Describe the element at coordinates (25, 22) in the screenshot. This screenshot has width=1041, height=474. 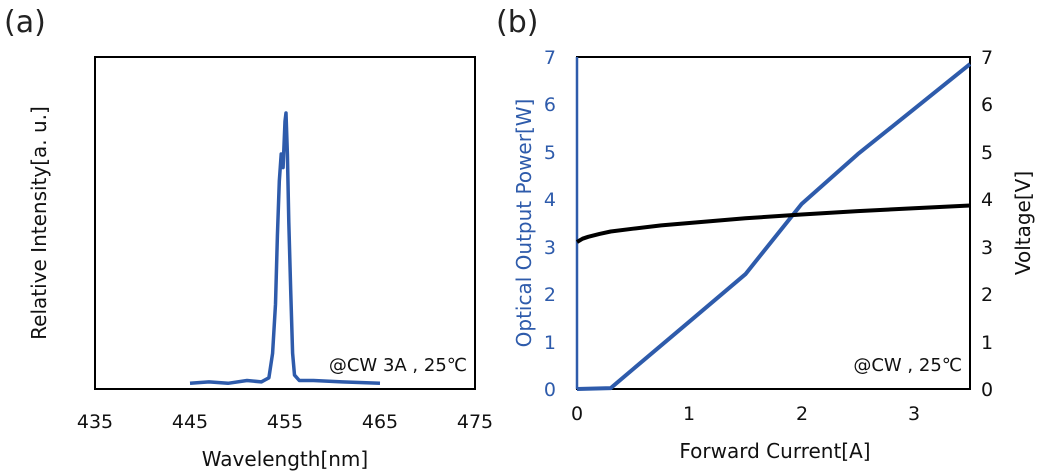
I see `chart-a-panel-label: (a)` at that location.